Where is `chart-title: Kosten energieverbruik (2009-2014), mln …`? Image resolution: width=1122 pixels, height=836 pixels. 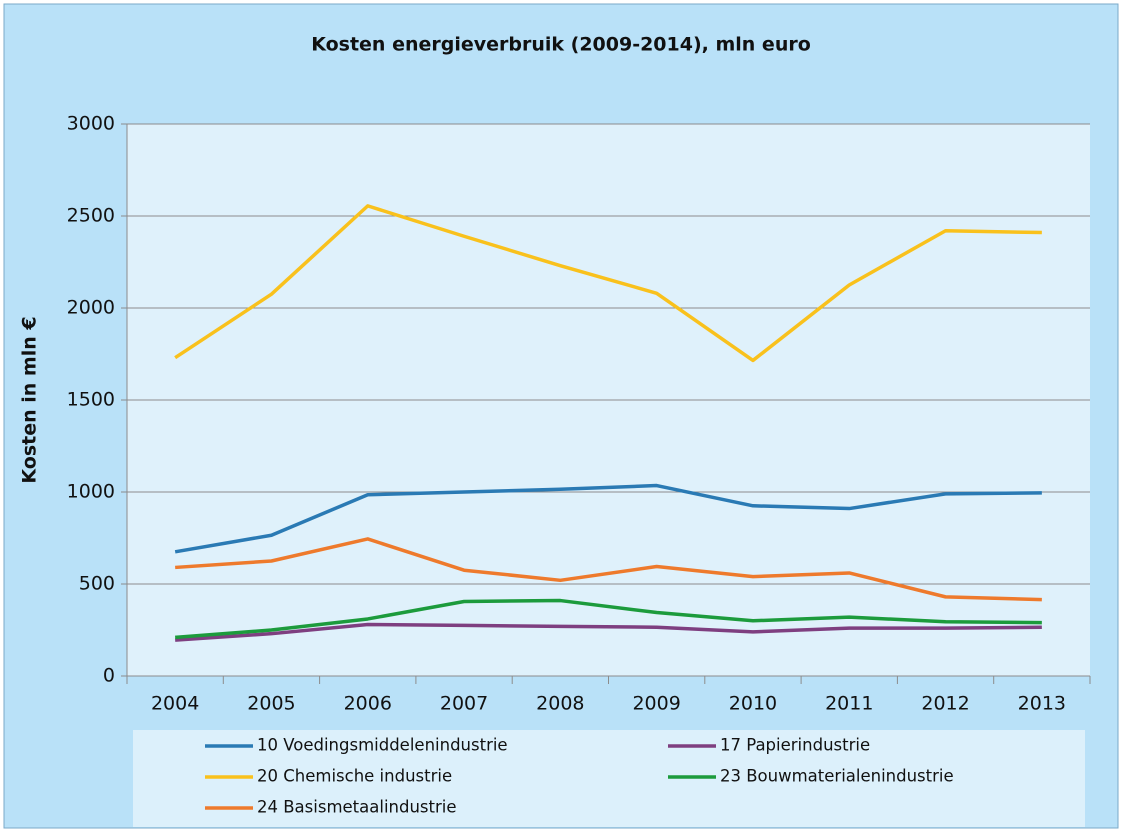 chart-title: Kosten energieverbruik (2009-2014), mln … is located at coordinates (561, 45).